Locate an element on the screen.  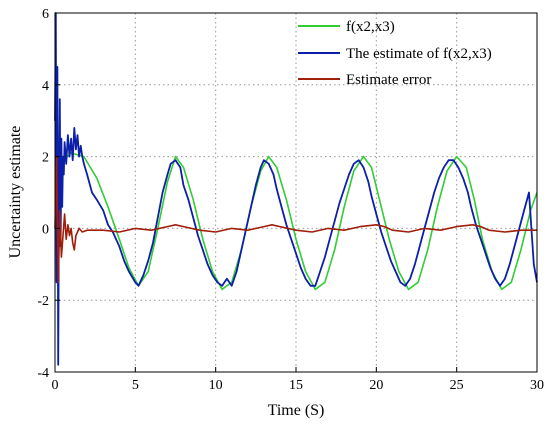
legend-label-error: Estimate error is located at coordinates (388, 80).